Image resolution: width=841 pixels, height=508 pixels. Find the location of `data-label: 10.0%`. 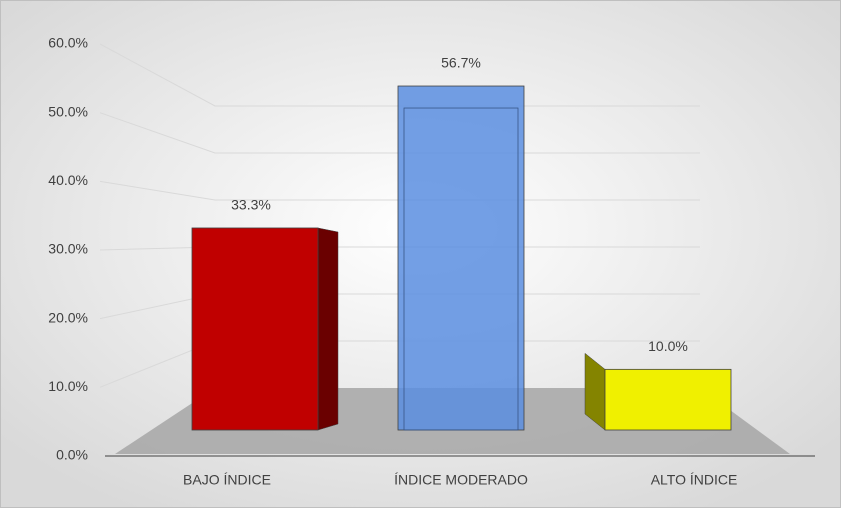

data-label: 10.0% is located at coordinates (668, 346).